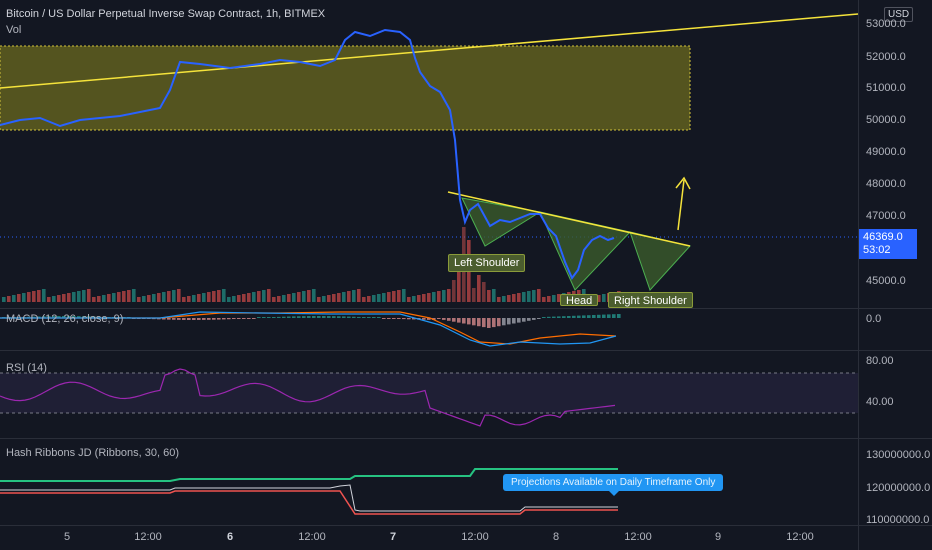  Describe the element at coordinates (309, 502) in the screenshot. I see `hash-ribbon-red` at that location.